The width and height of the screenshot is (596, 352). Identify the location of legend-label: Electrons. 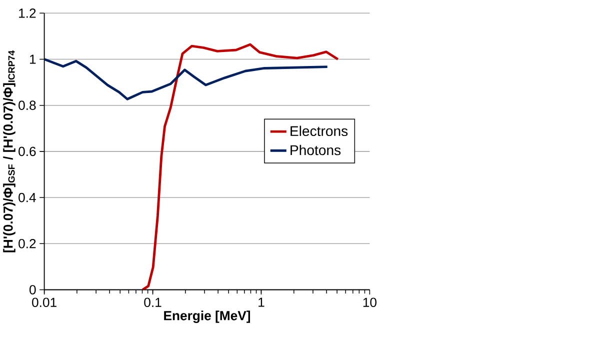
(319, 131).